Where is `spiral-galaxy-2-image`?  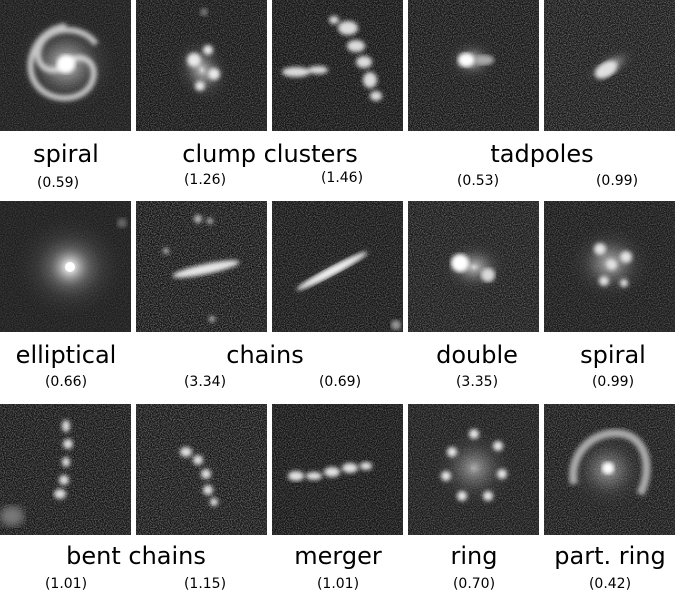 spiral-galaxy-2-image is located at coordinates (609, 266).